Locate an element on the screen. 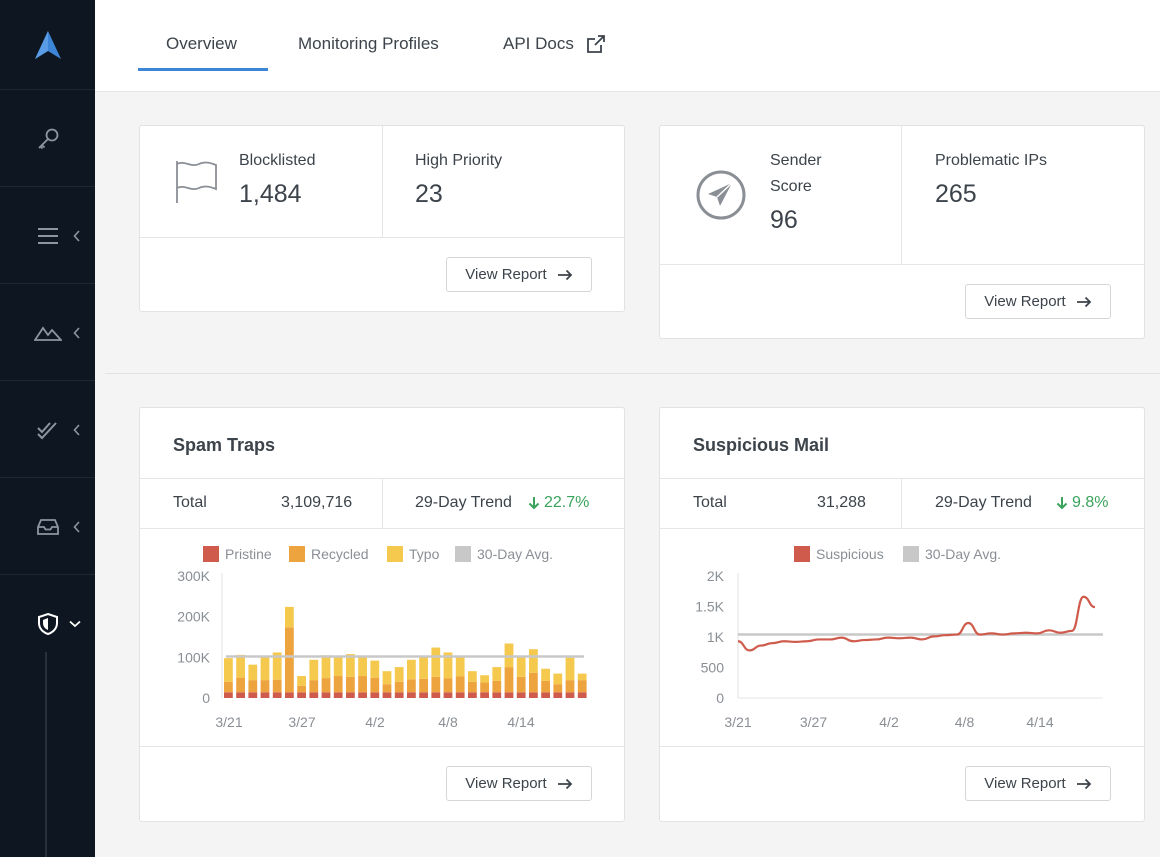 The height and width of the screenshot is (857, 1160). legend-label: Suspicious is located at coordinates (850, 554).